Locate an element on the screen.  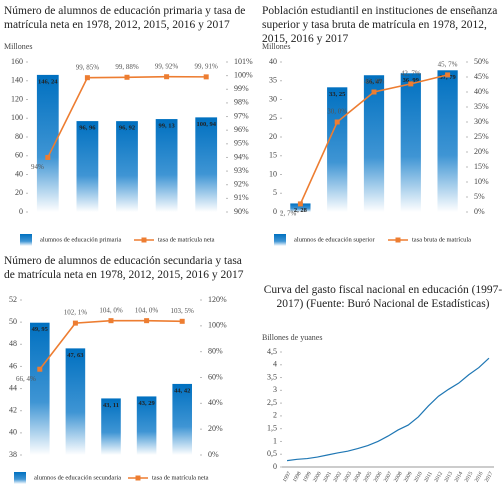
y-tick-label: 25 is located at coordinates (273, 117).